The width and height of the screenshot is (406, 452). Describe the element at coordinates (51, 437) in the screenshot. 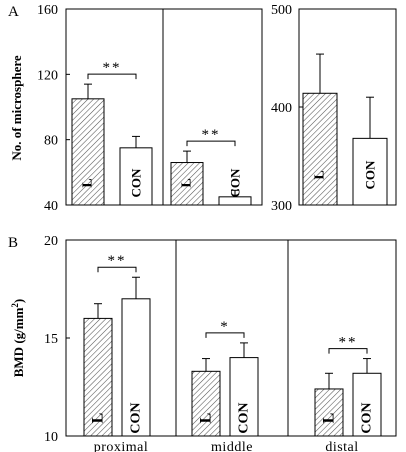

I see `panel-b-y-tick-label: 10` at that location.